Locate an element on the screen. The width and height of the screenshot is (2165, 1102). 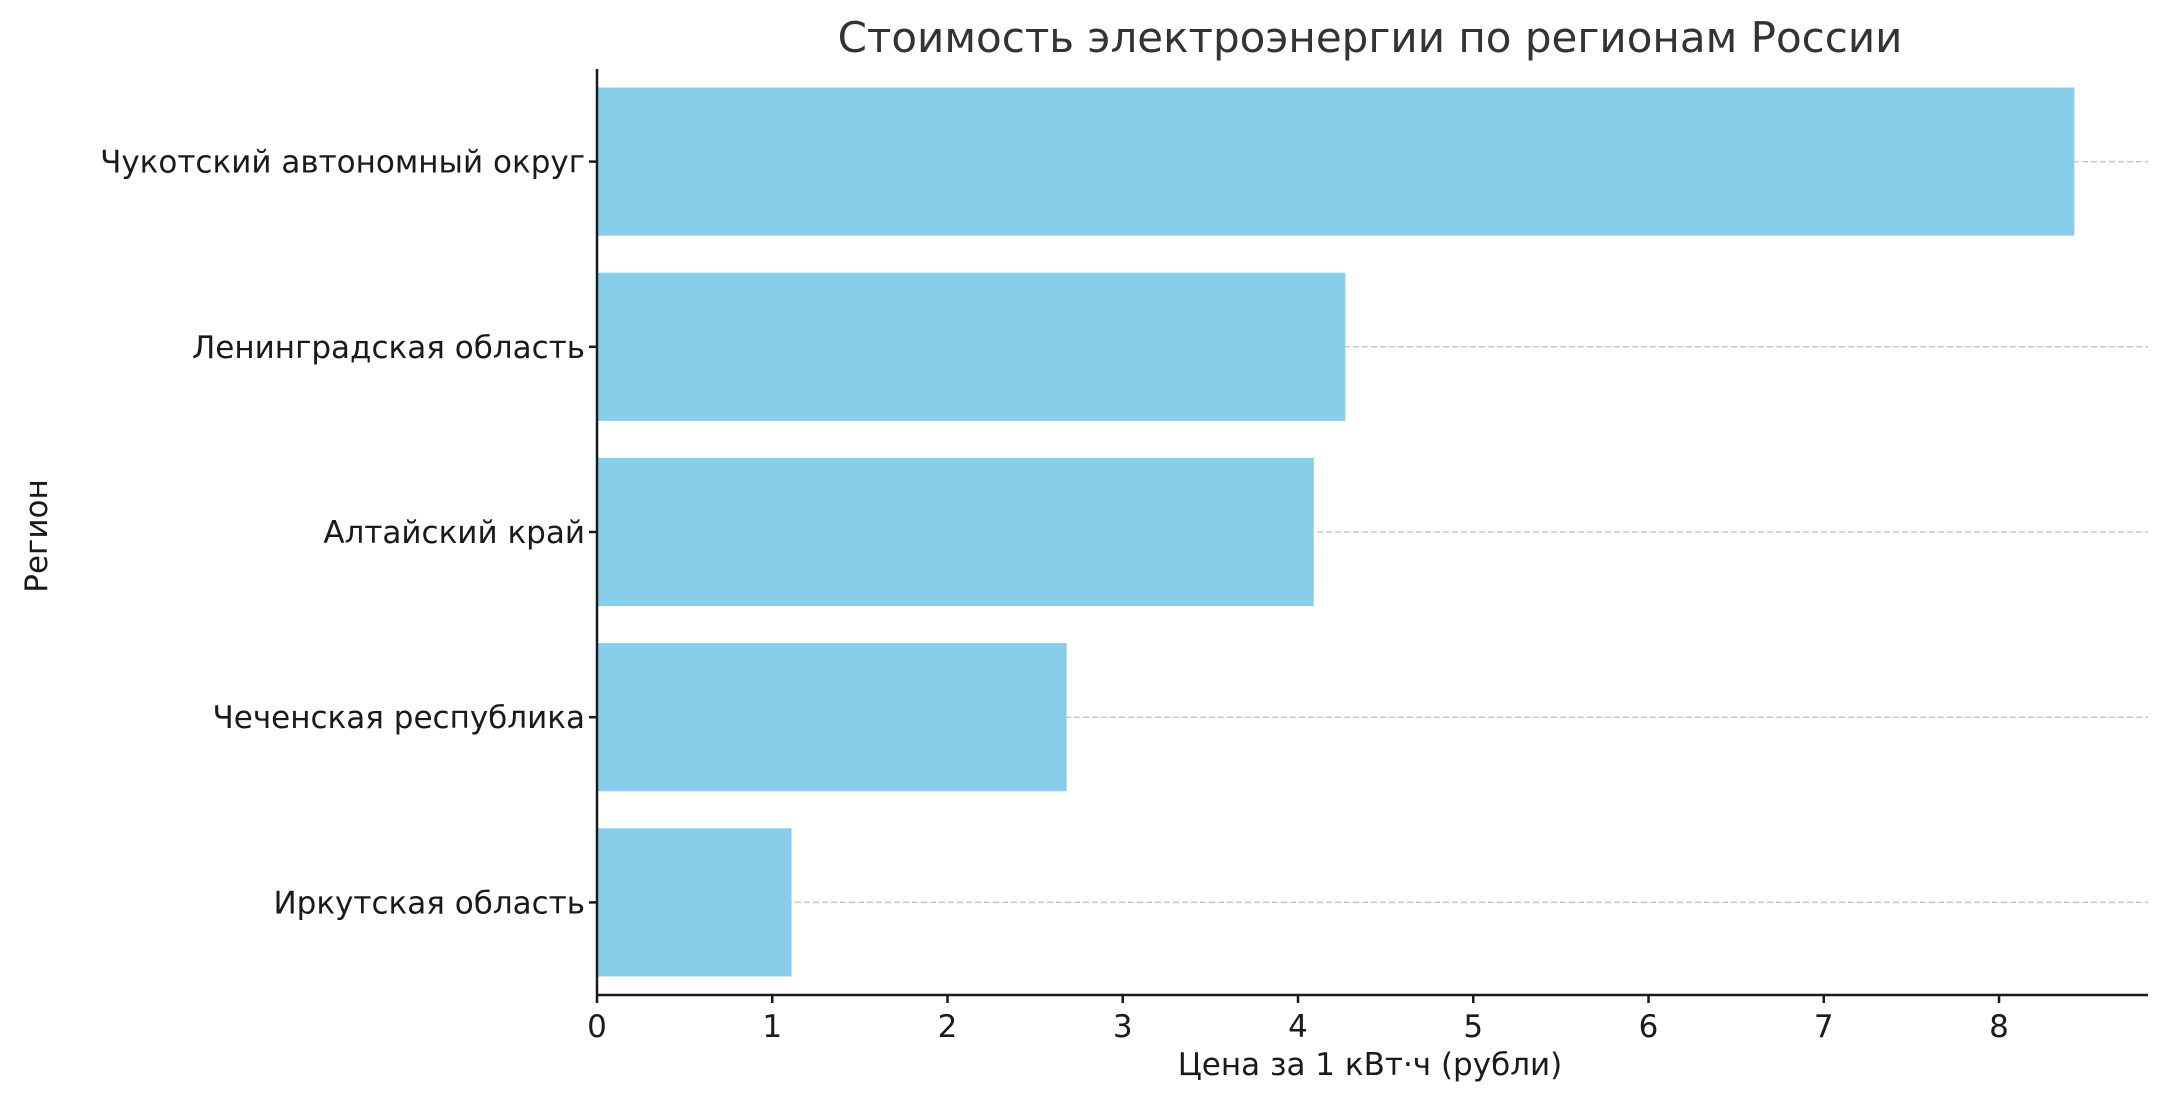
x-tick-label: 8 is located at coordinates (1999, 1027).